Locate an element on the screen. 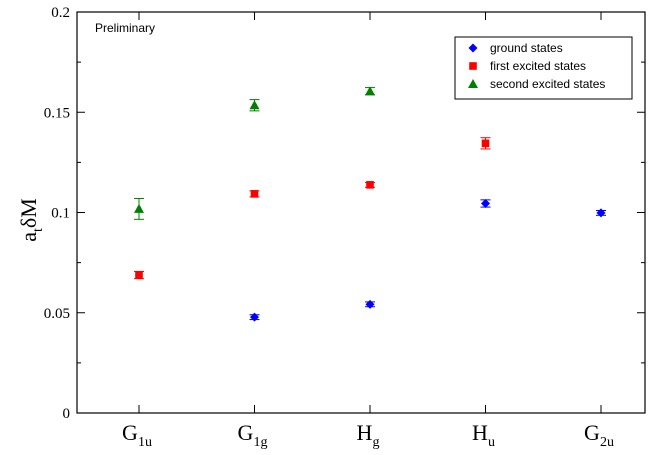  y-tick-label: 0.15 is located at coordinates (57, 113).